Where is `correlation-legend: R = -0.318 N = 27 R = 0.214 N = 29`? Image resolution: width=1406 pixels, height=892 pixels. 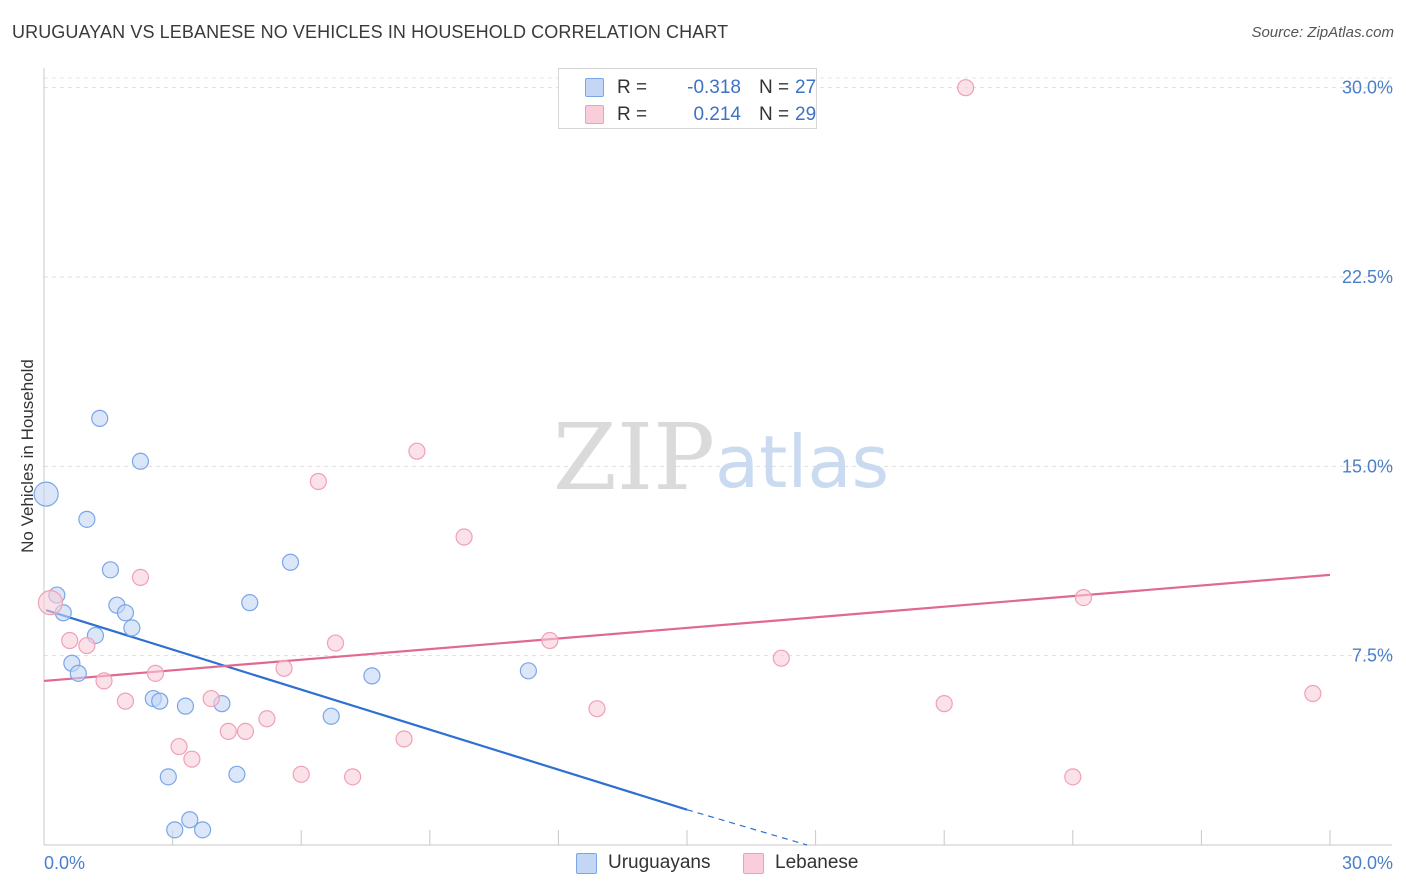 correlation-legend: R = -0.318 N = 27 R = 0.214 N = 29 is located at coordinates (687, 98).